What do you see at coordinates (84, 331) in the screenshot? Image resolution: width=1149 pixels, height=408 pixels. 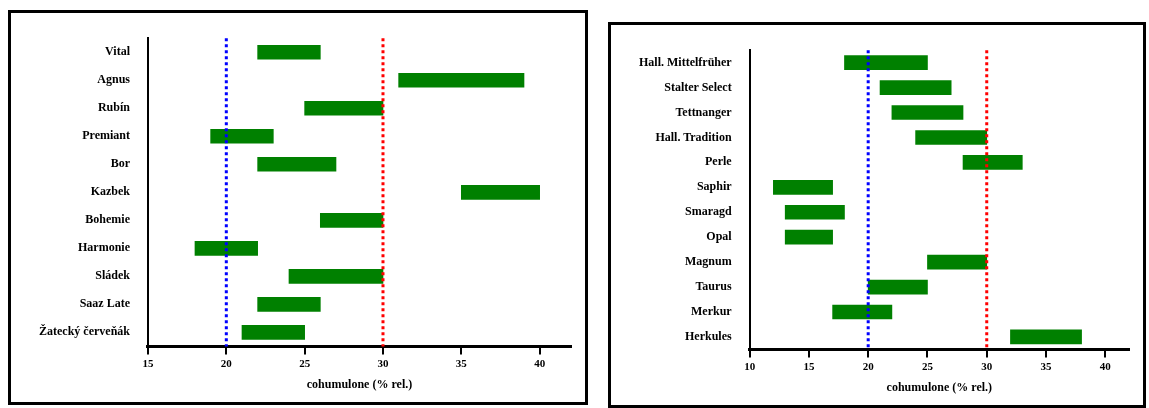 I see `y-tick-label: Žatecký červeňák` at bounding box center [84, 331].